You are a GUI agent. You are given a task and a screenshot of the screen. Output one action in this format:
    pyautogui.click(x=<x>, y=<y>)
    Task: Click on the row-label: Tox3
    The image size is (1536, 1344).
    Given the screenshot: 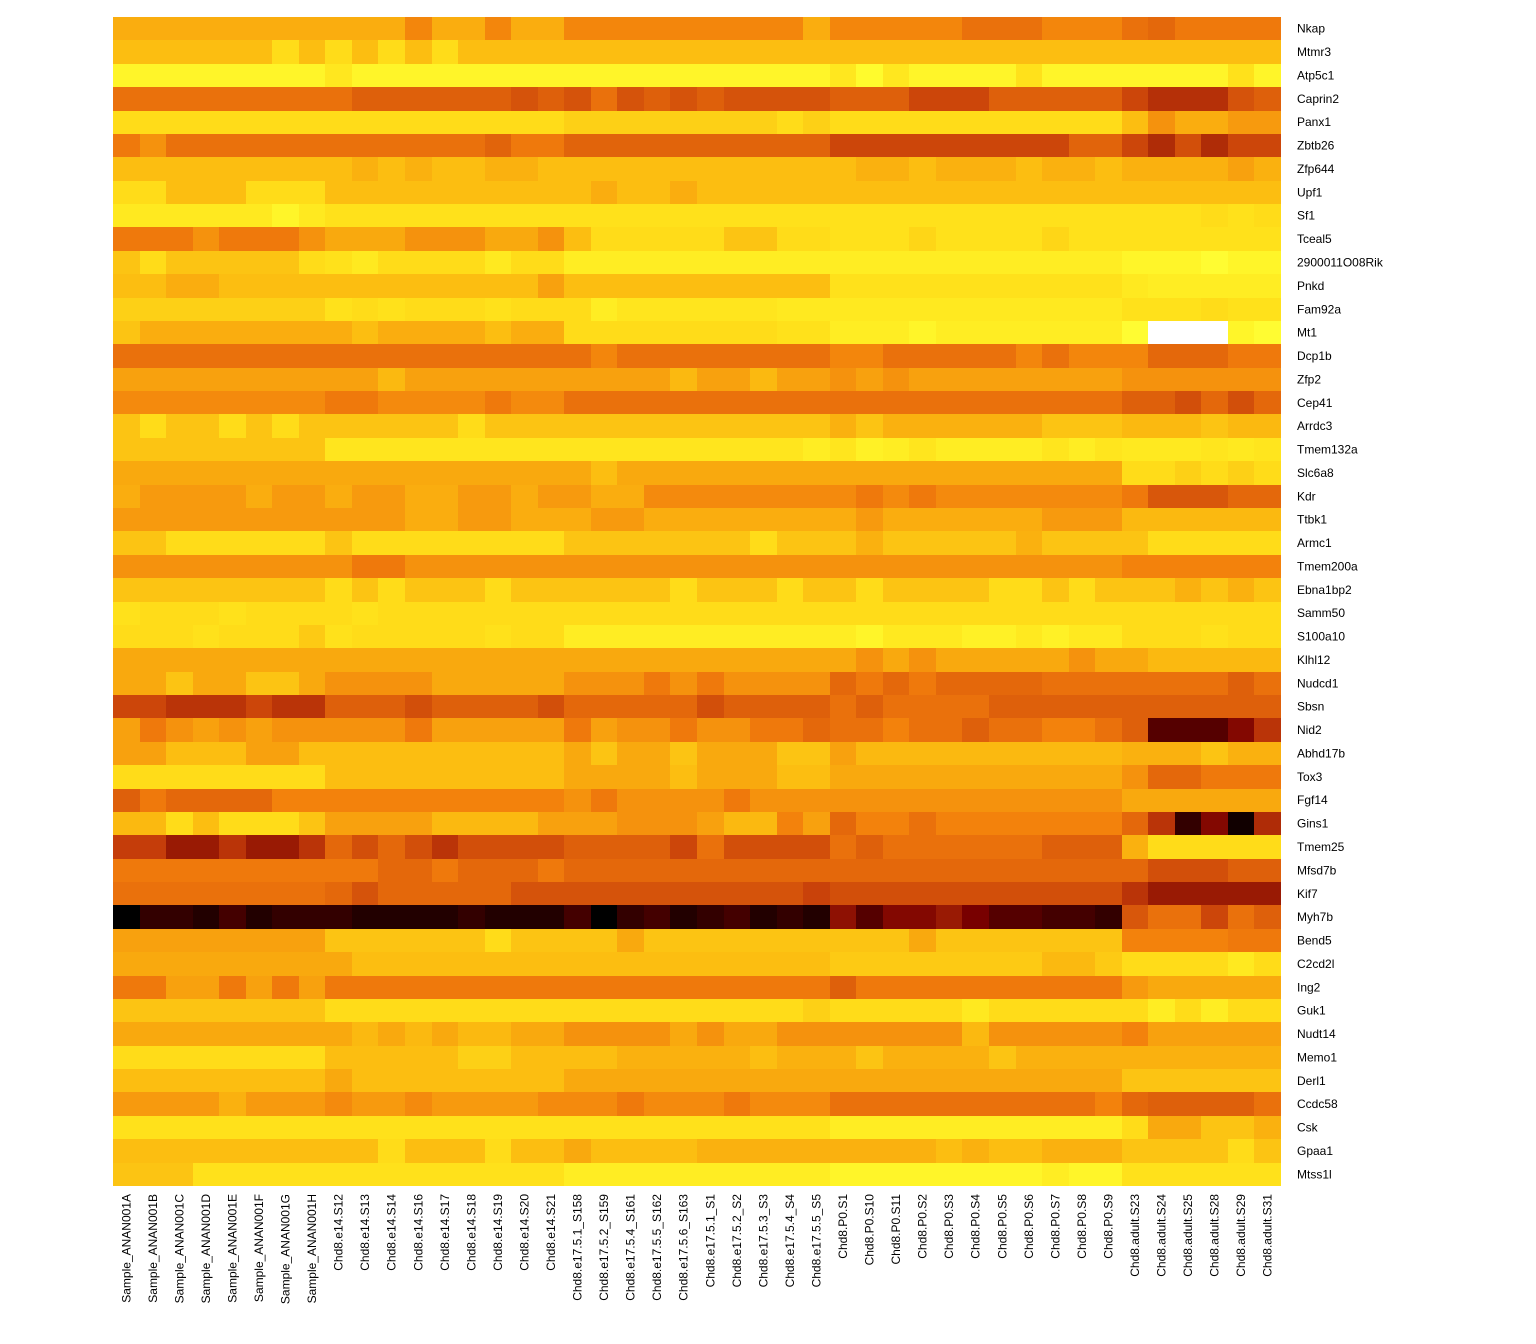 What is the action you would take?
    pyautogui.click(x=1310, y=777)
    